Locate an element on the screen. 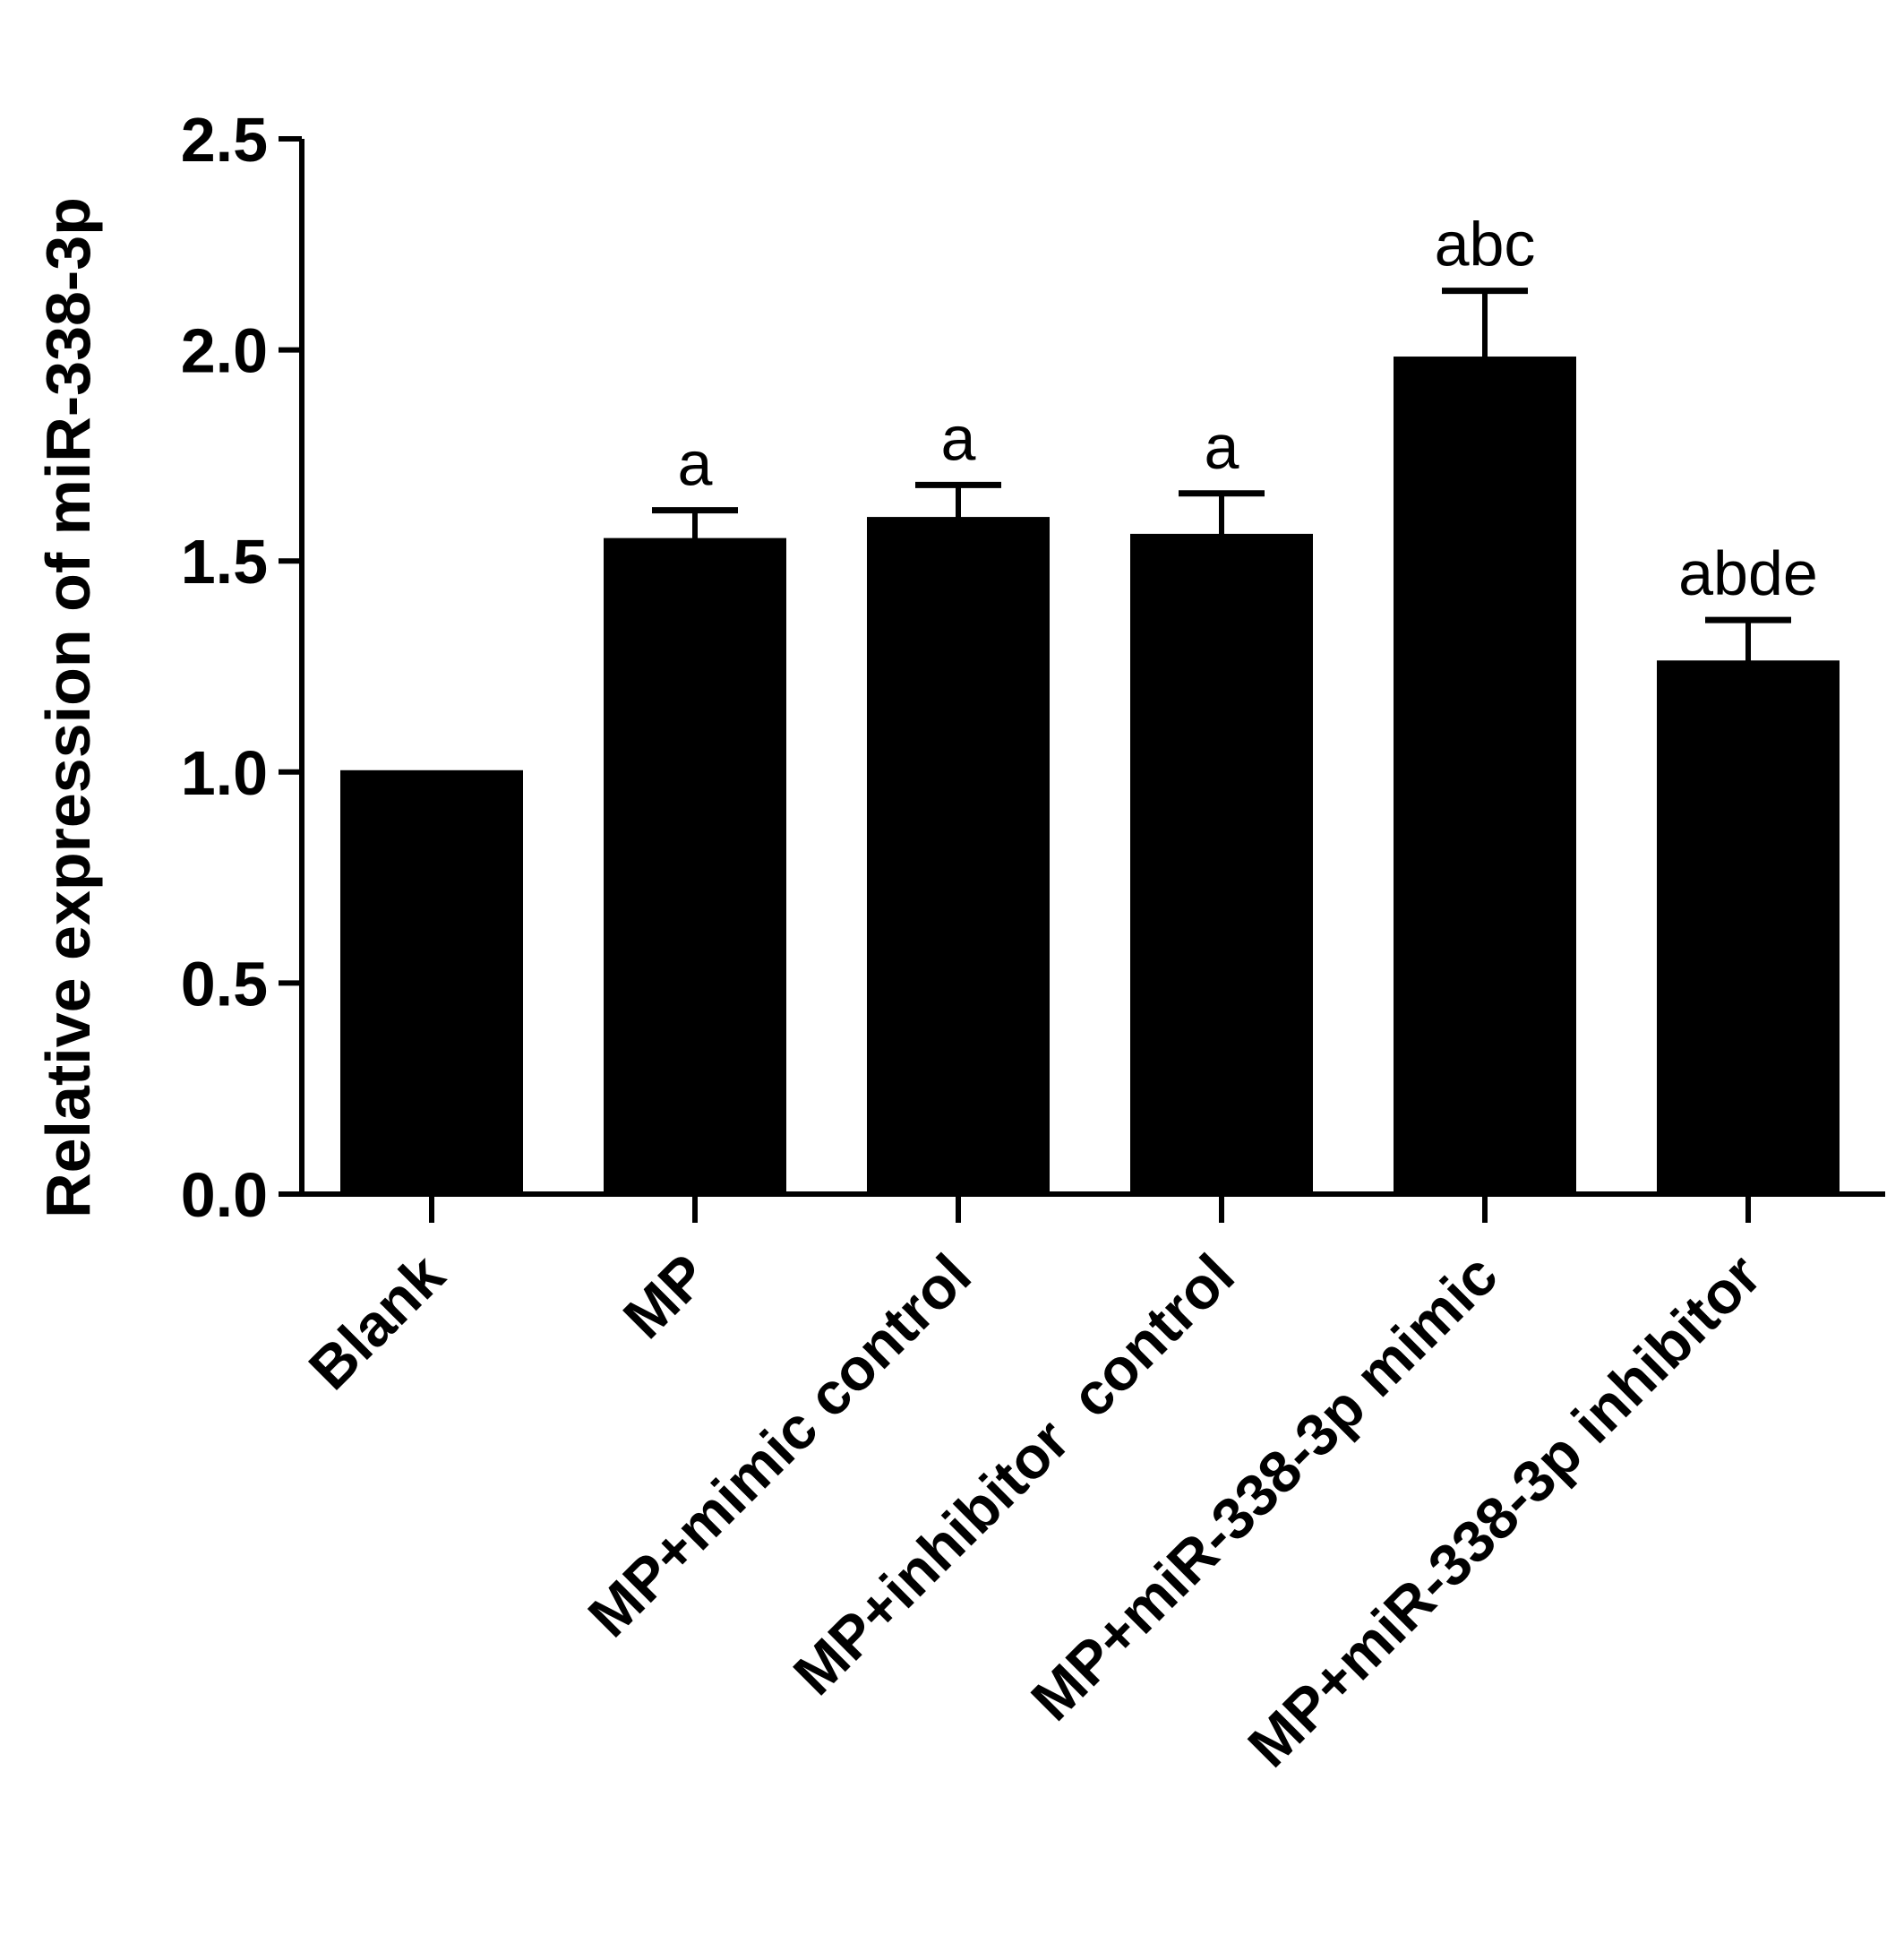 Image resolution: width=1904 pixels, height=1943 pixels. x-tick-label: Blank is located at coordinates (377, 1322).